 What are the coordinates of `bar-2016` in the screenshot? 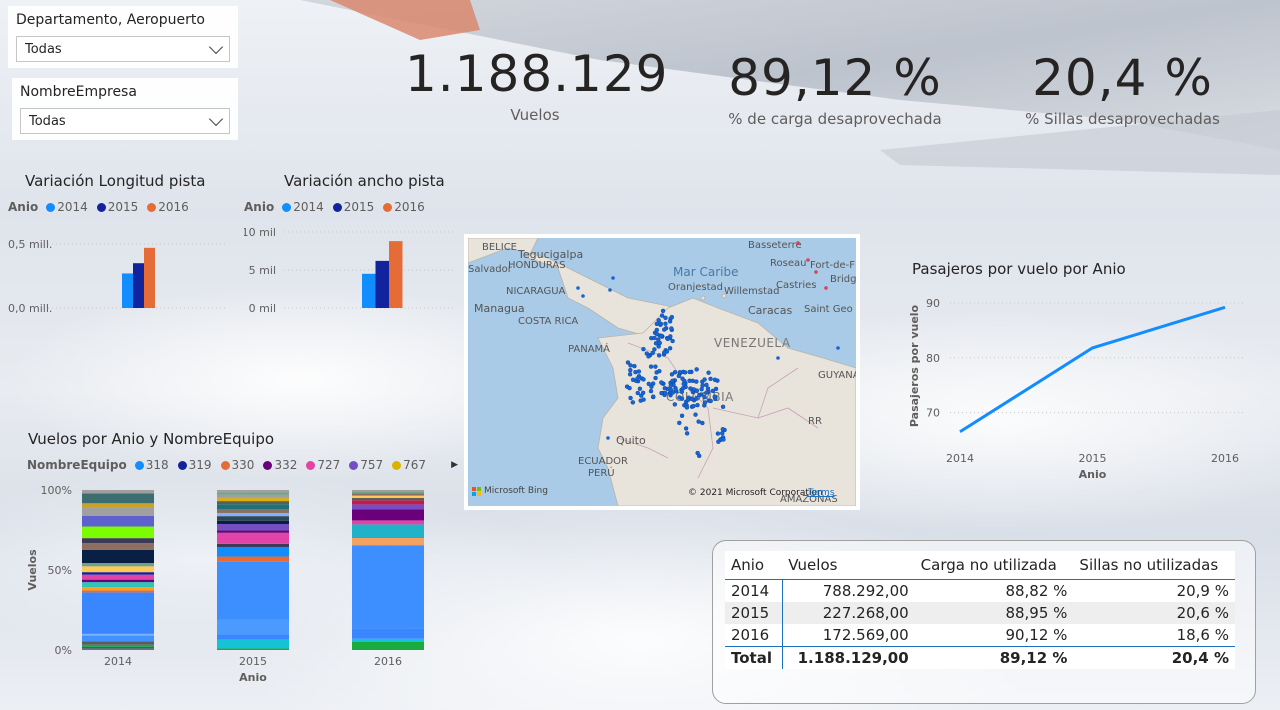 It's located at (396, 274).